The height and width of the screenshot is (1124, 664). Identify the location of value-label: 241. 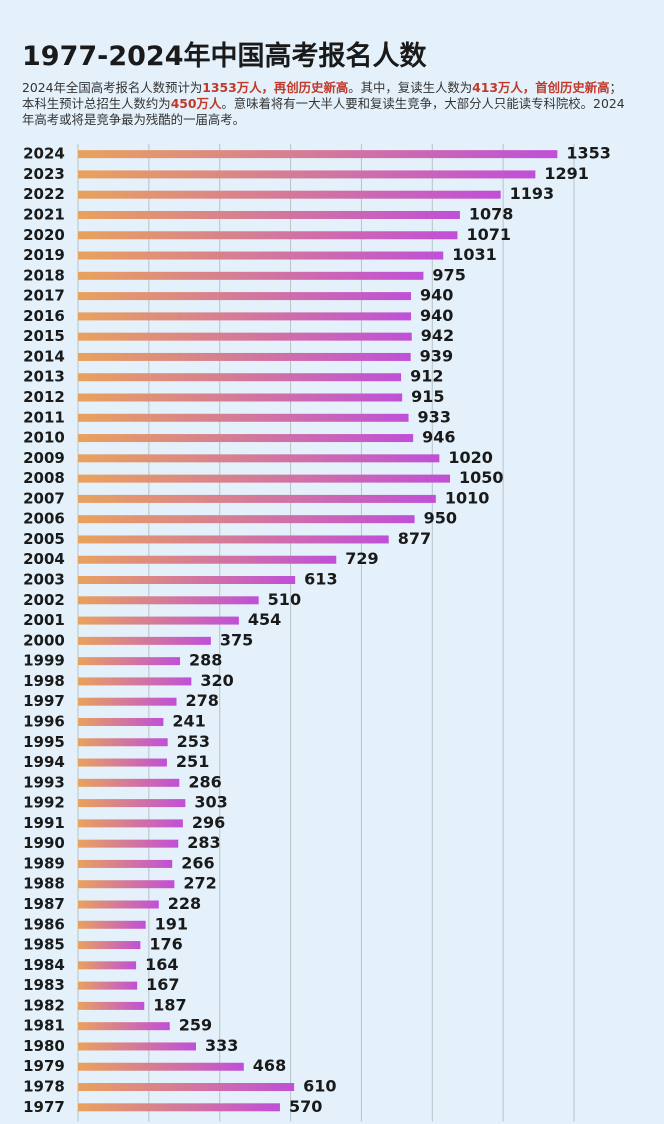
(188, 720).